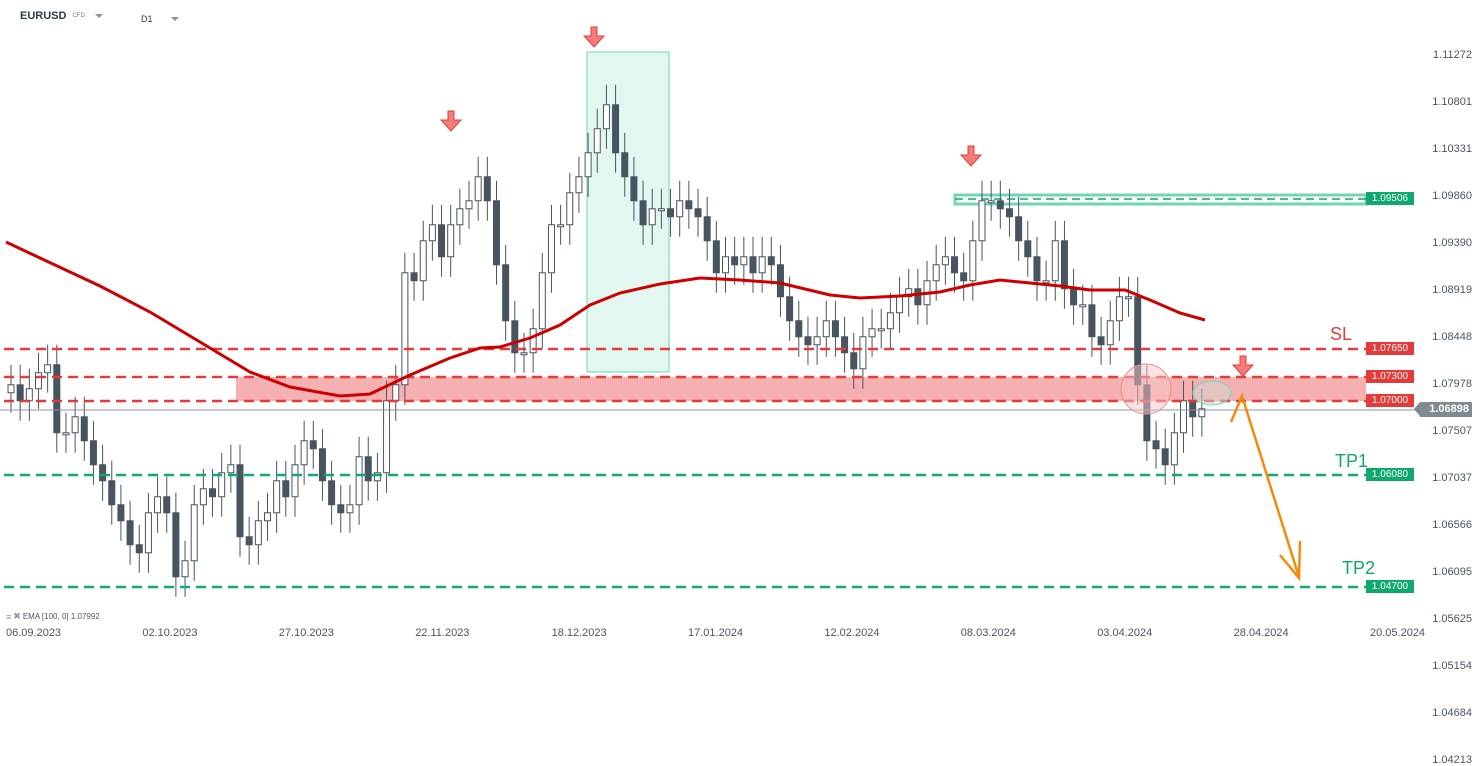  What do you see at coordinates (1452, 102) in the screenshot?
I see `price-tick: 1.10801` at bounding box center [1452, 102].